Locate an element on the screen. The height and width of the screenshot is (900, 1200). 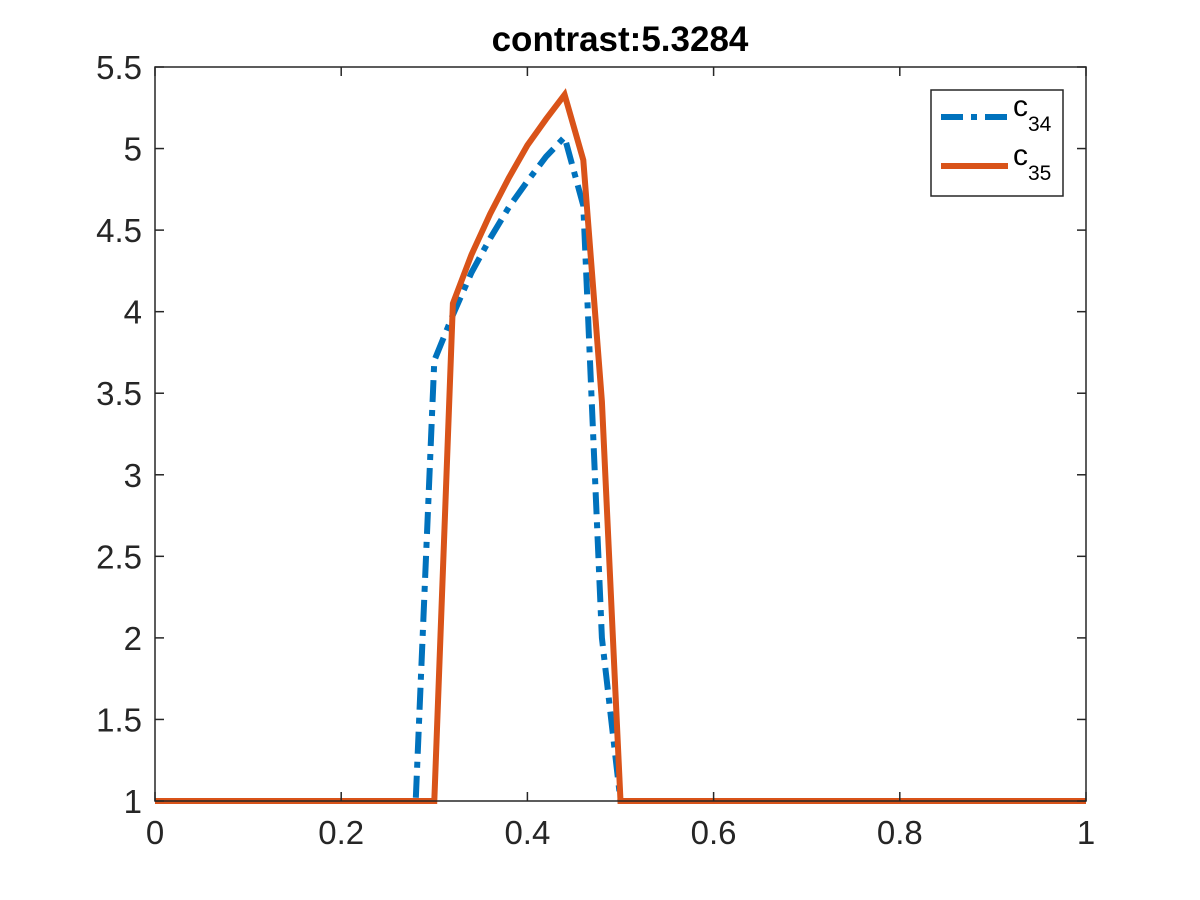
chart-title: contrast:5.3284 is located at coordinates (620, 39).